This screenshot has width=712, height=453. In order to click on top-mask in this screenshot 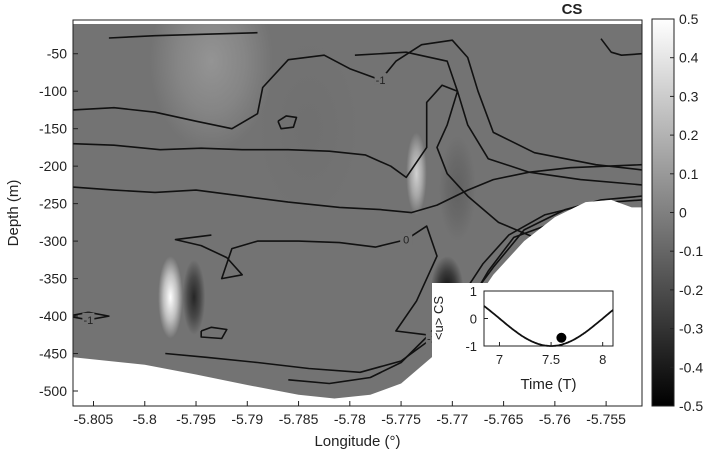, I will do `click(357, 22)`.